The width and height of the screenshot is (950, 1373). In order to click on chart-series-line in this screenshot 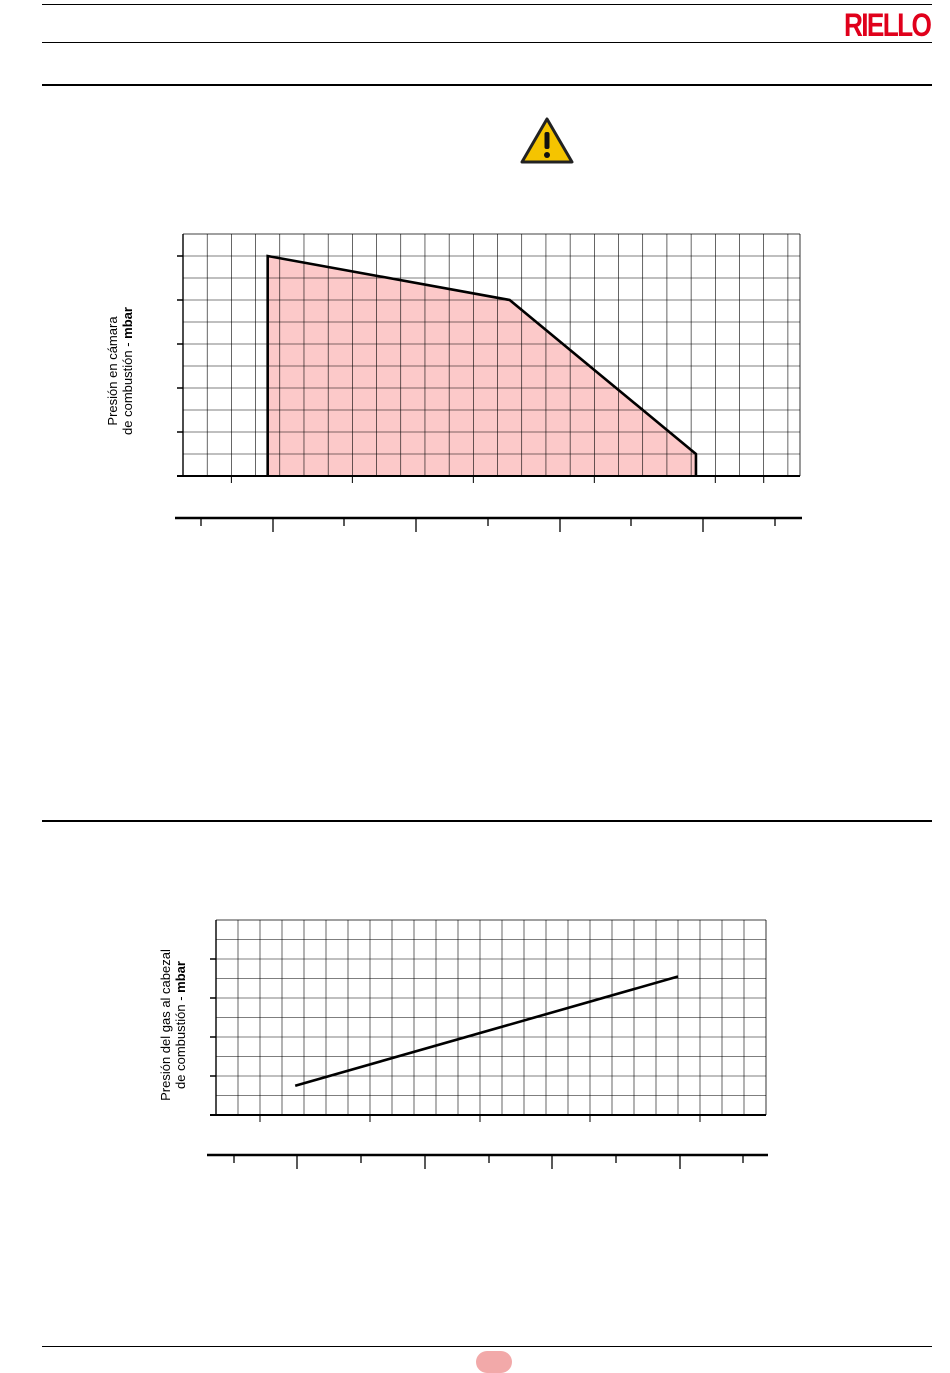, I will do `click(486, 1031)`.